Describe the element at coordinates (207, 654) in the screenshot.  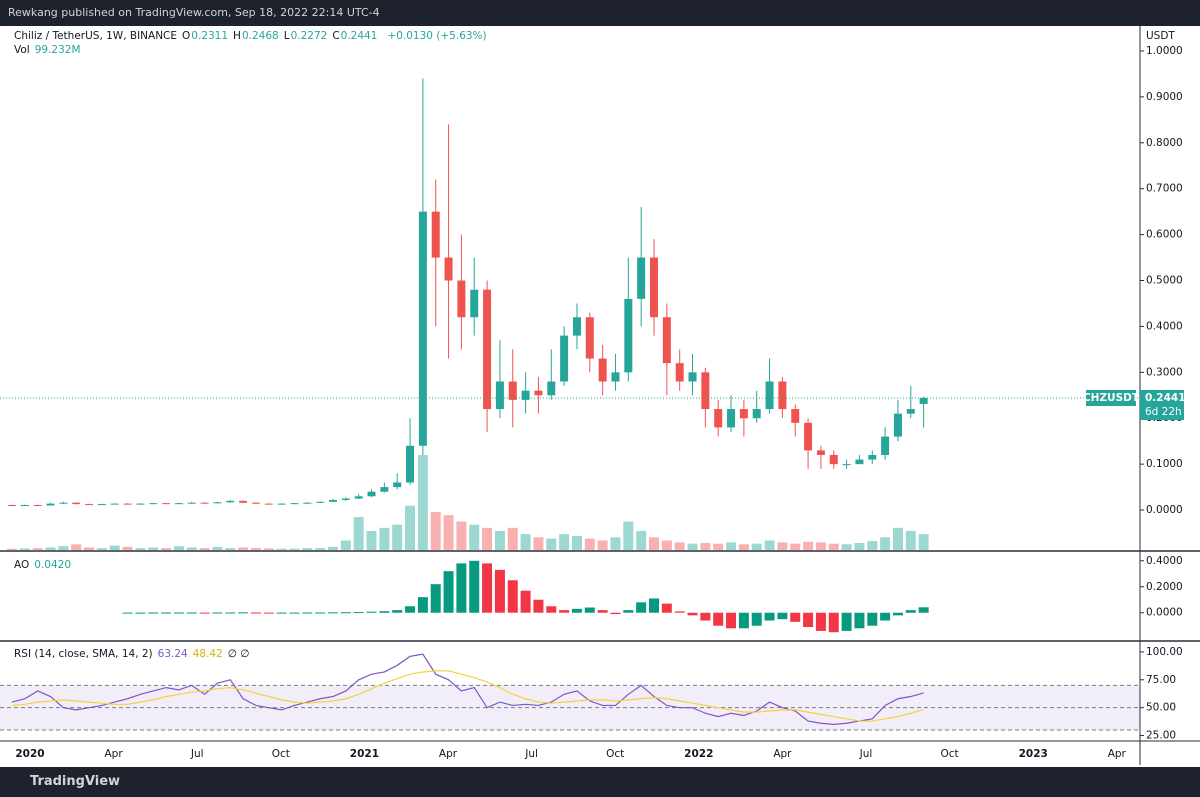
I see `rsi-sma-value: 48.42` at that location.